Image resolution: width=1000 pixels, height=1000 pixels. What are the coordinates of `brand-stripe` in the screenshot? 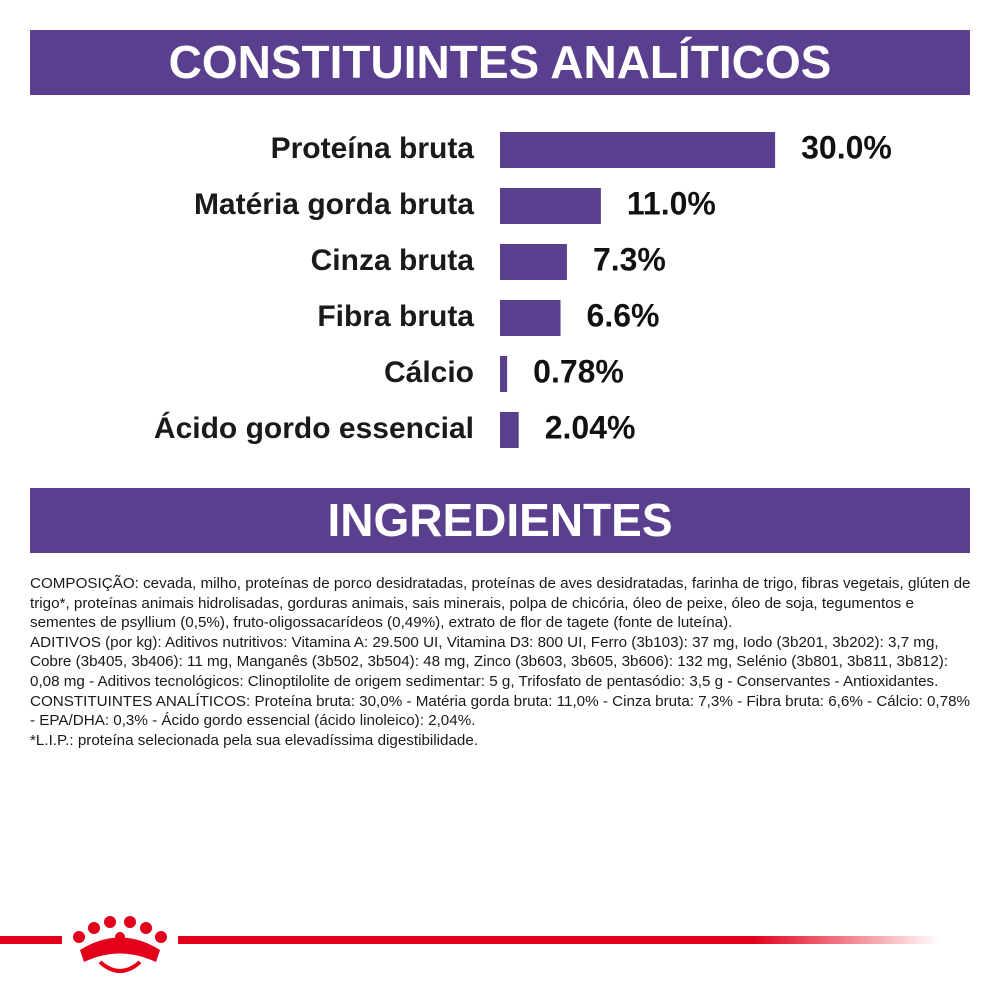 It's located at (470, 940).